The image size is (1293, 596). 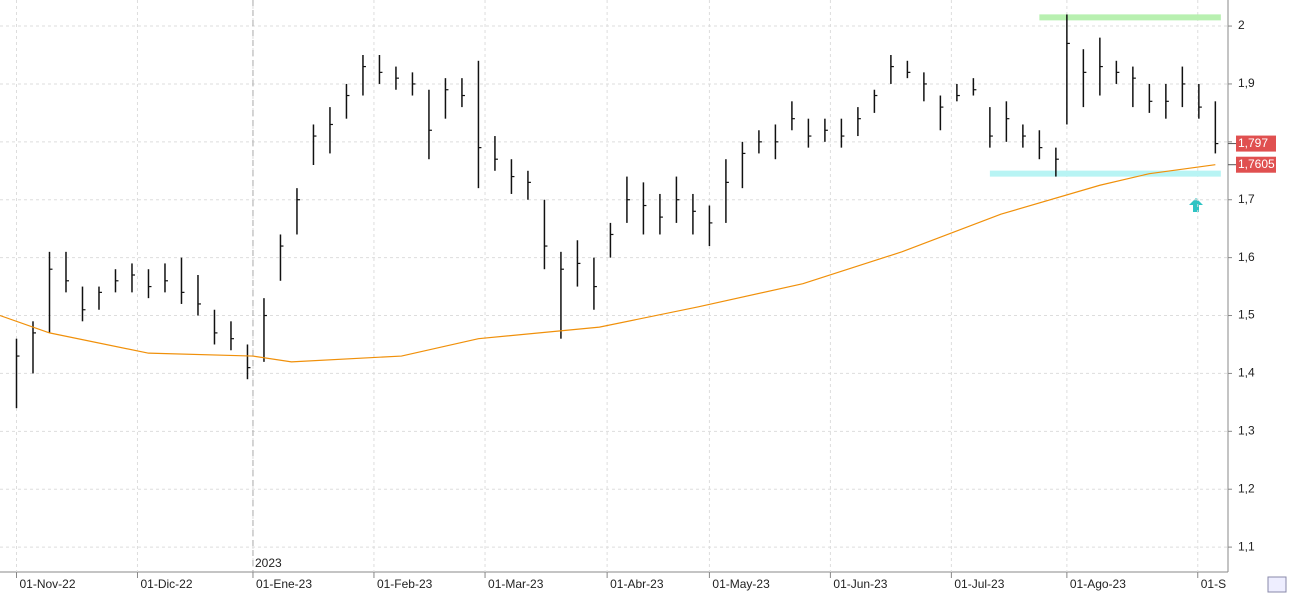 I want to click on y-tick-label: 1,5, so click(x=1246, y=315).